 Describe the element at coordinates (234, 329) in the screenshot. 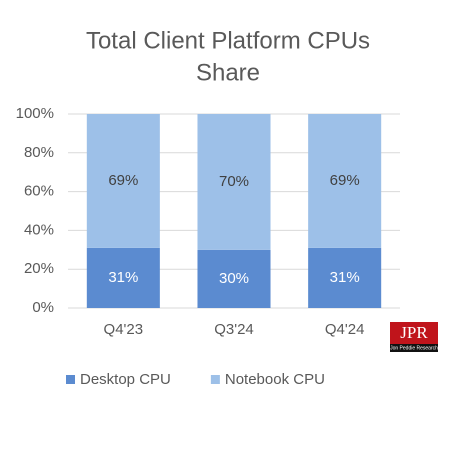

I see `x-tick-label: Q3'24` at that location.